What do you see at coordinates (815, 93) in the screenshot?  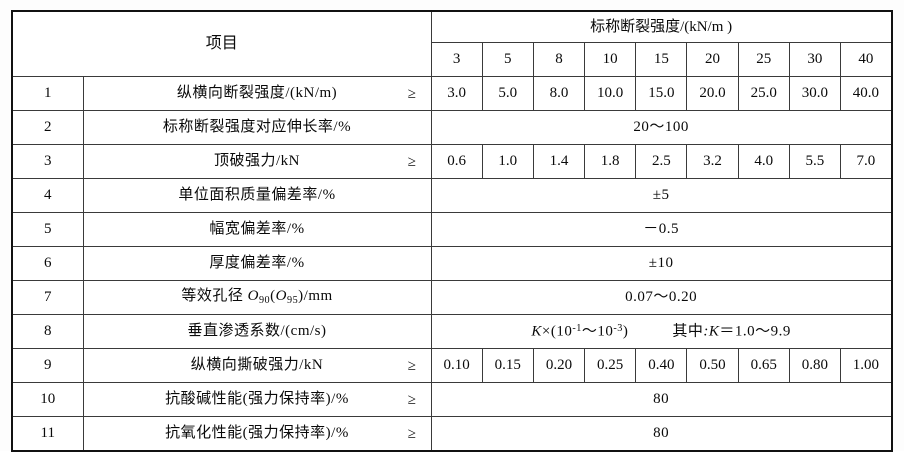 I see `row-value-cell: 30.0` at bounding box center [815, 93].